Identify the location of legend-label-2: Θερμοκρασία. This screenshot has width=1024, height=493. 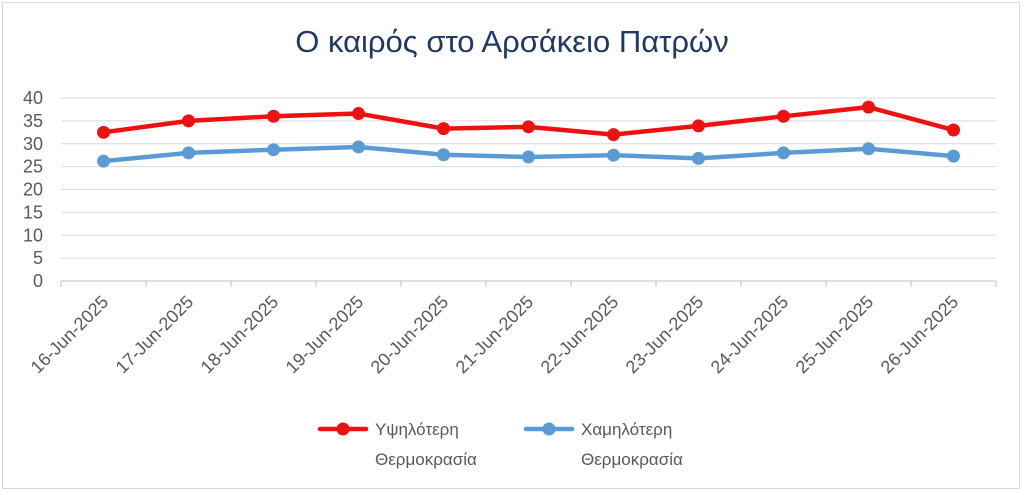
(632, 459).